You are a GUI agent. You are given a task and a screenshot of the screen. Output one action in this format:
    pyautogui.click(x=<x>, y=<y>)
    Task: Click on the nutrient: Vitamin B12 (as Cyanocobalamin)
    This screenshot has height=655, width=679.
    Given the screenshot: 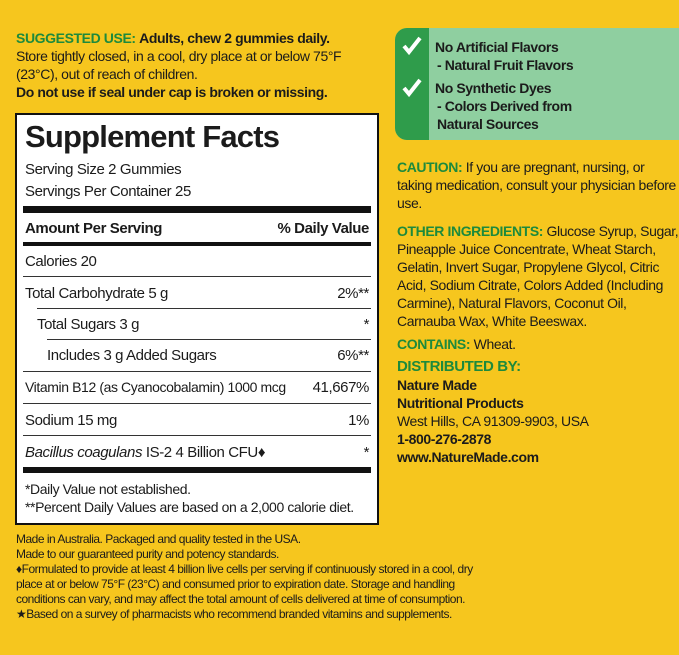 What is the action you would take?
    pyautogui.click(x=125, y=387)
    